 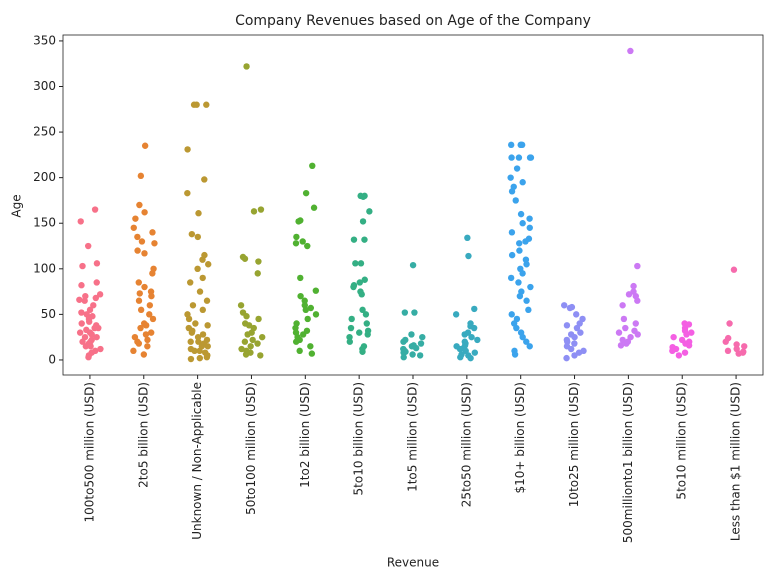 I want to click on x-tick-label: 25to50 million (USD), so click(x=466, y=444).